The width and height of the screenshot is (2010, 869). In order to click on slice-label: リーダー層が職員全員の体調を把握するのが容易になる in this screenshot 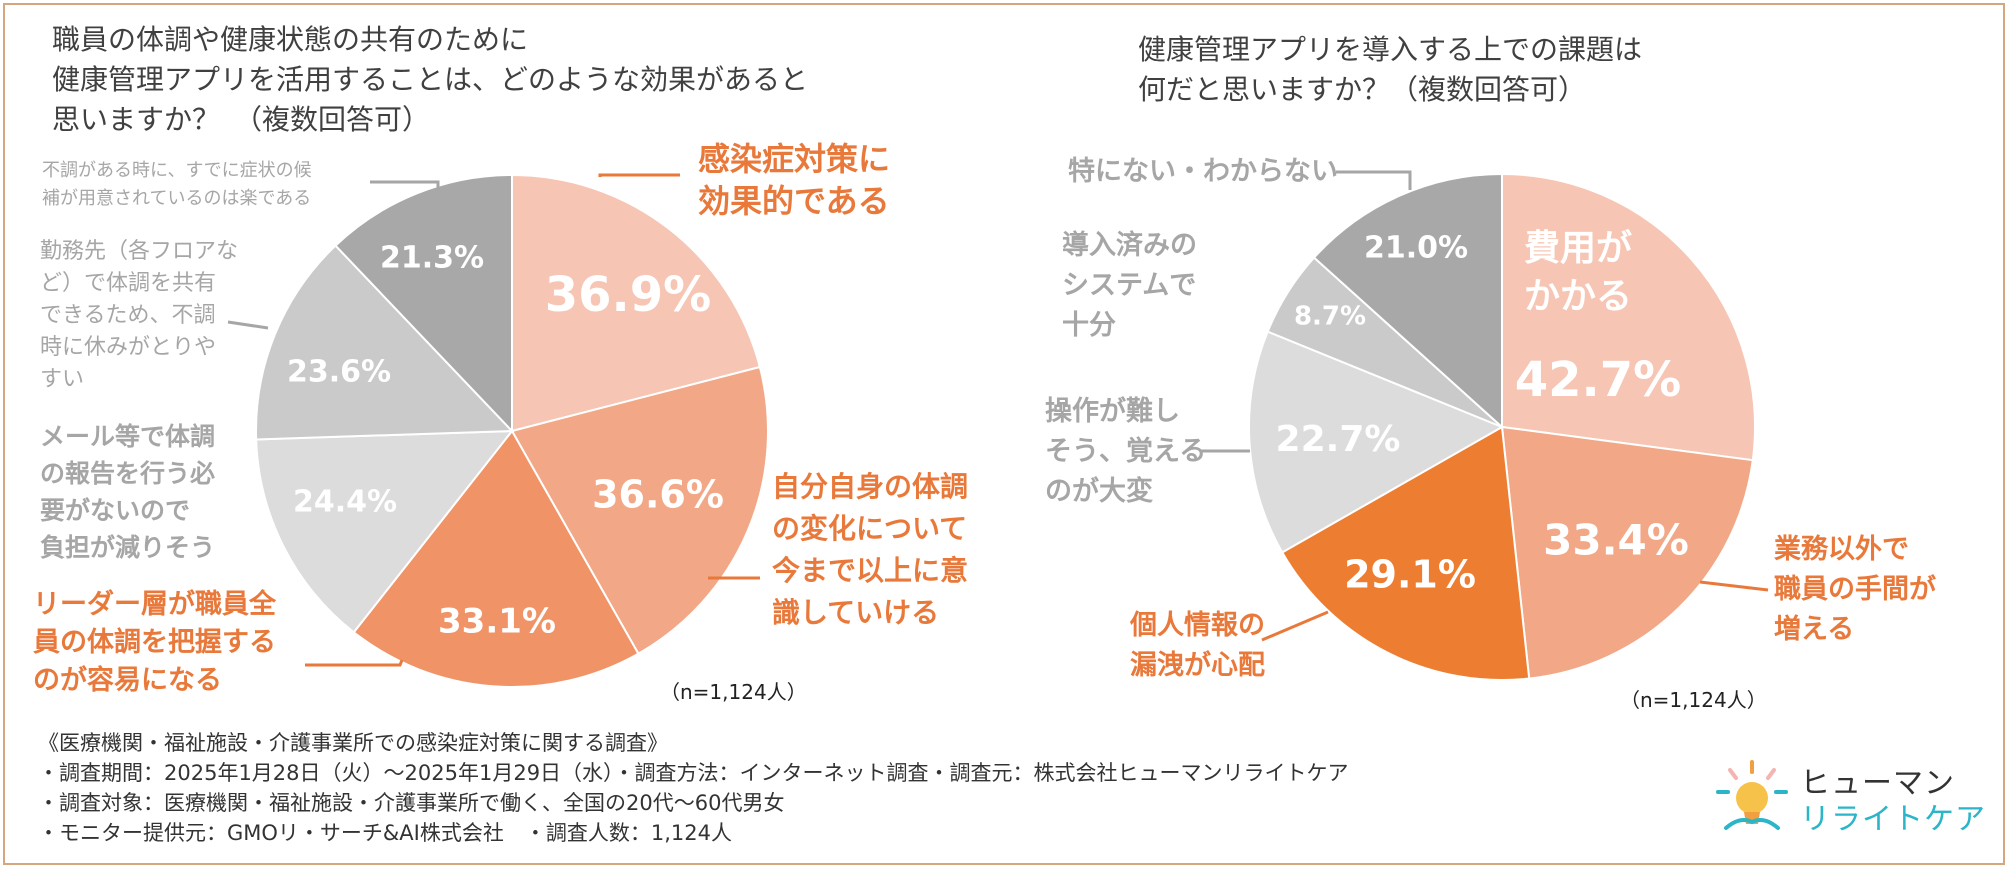, I will do `click(155, 642)`.